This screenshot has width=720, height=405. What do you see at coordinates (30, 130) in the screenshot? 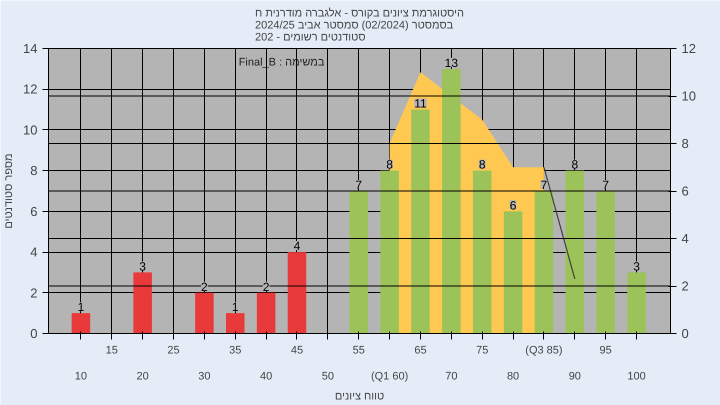
I see `y-tick-label: 10` at bounding box center [30, 130].